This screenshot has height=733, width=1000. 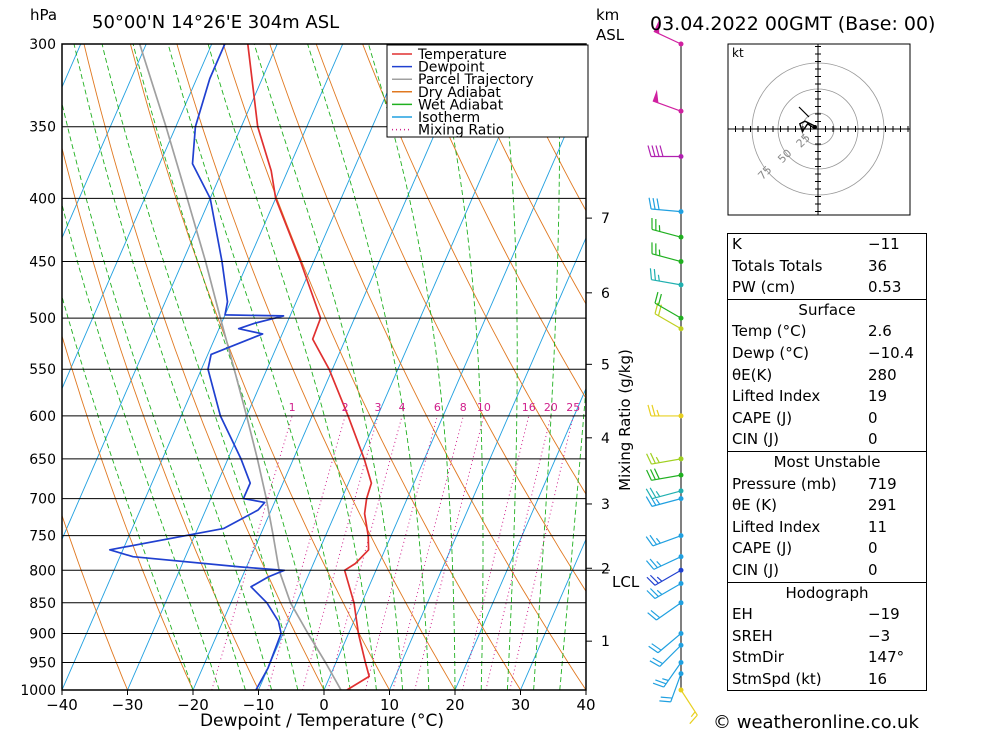 What do you see at coordinates (476, 80) in the screenshot?
I see `legend-item-label: Parcel Trajectory` at bounding box center [476, 80].